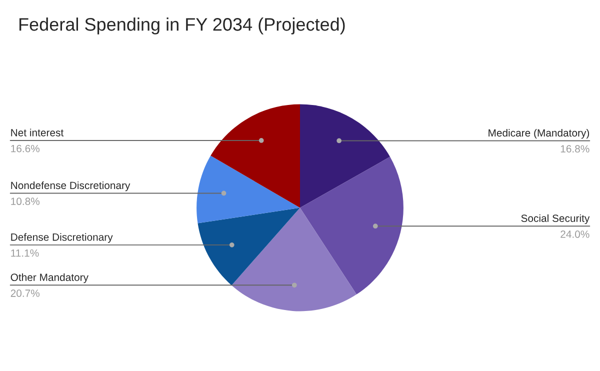 This screenshot has width=600, height=371. Describe the element at coordinates (25, 202) in the screenshot. I see `data-label: 10.8%` at that location.